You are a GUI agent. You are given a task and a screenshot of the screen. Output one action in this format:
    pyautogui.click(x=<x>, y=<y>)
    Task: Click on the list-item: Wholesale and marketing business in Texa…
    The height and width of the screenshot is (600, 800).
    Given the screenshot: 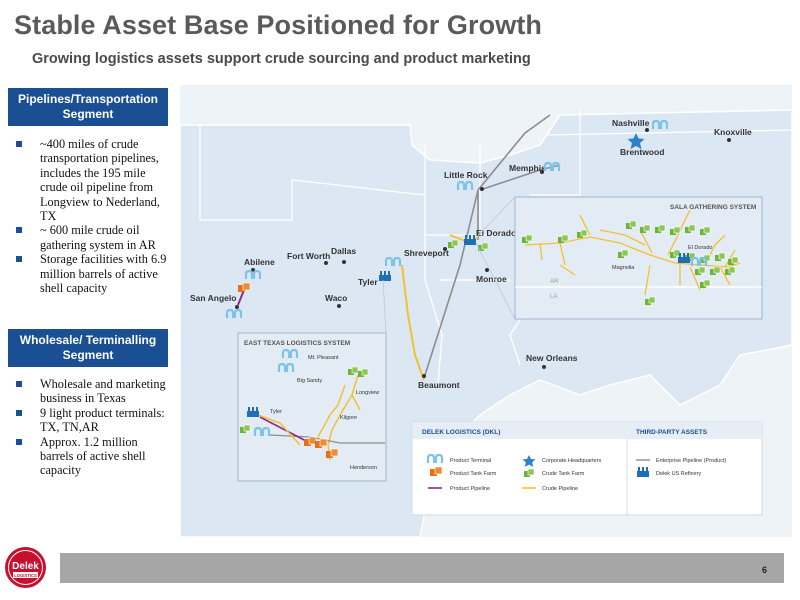 What is the action you would take?
    pyautogui.click(x=93, y=391)
    